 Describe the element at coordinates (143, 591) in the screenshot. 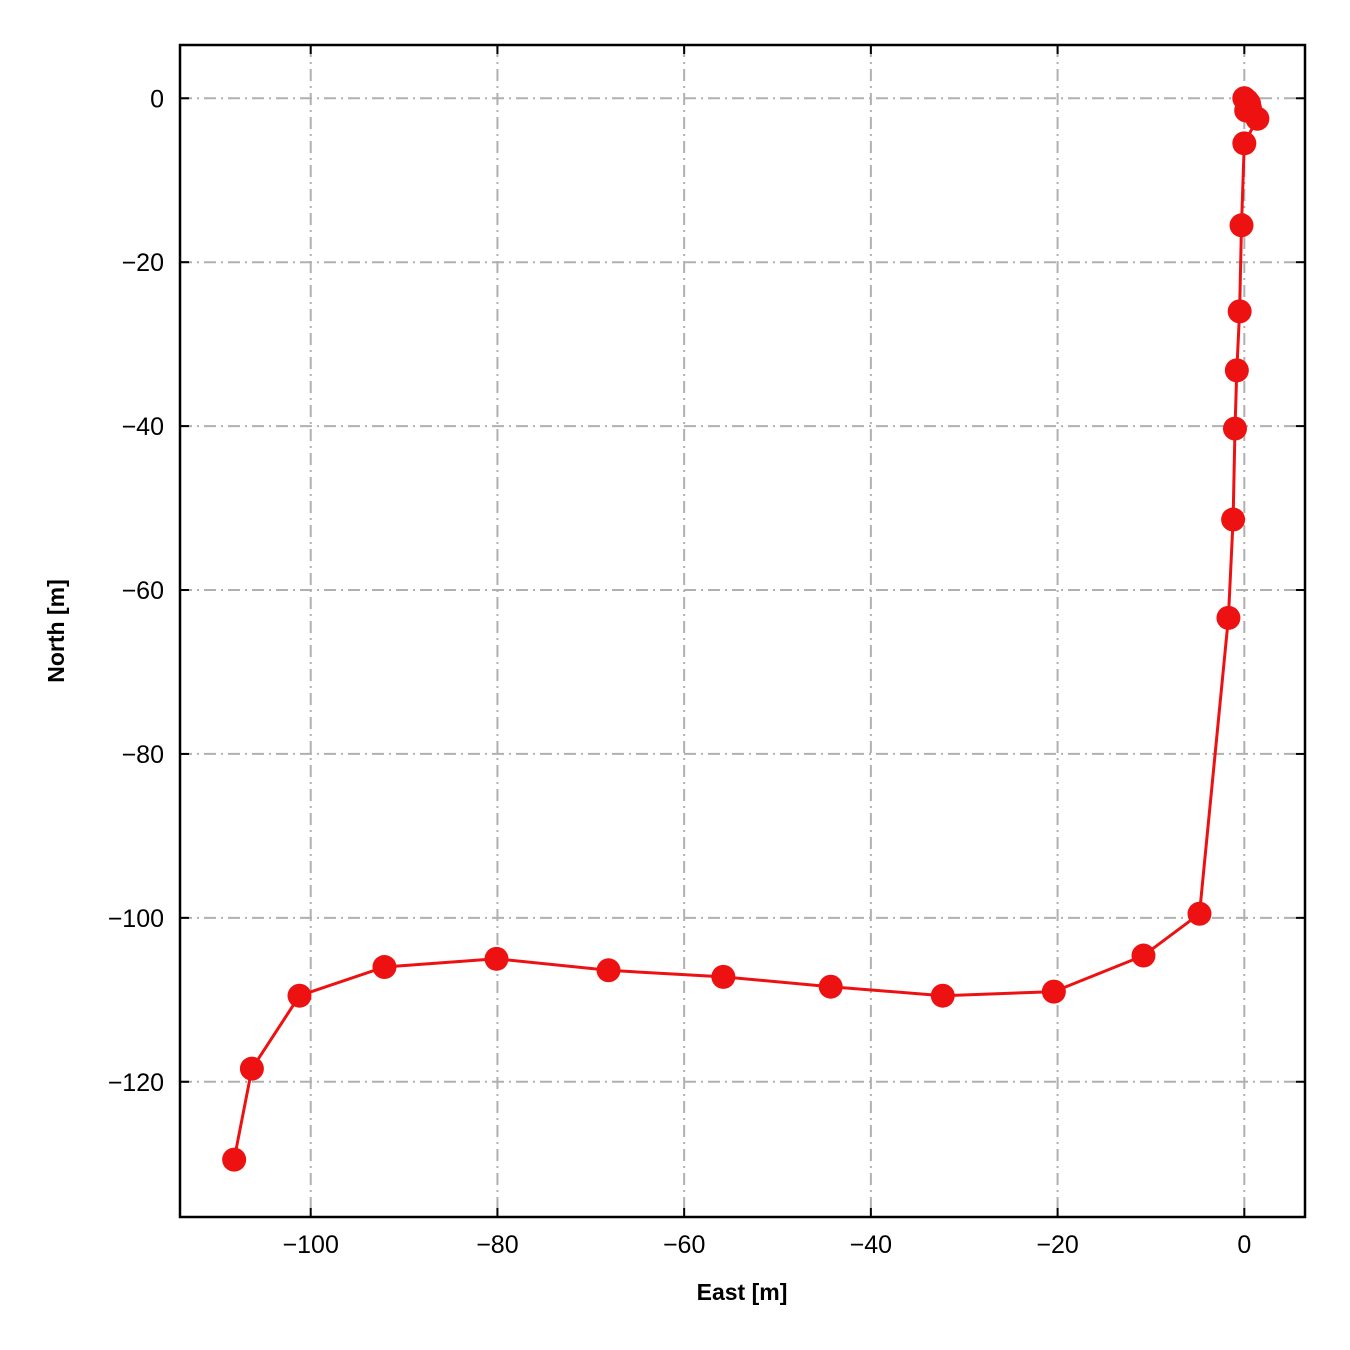

I see `y-tick-label: −60` at that location.